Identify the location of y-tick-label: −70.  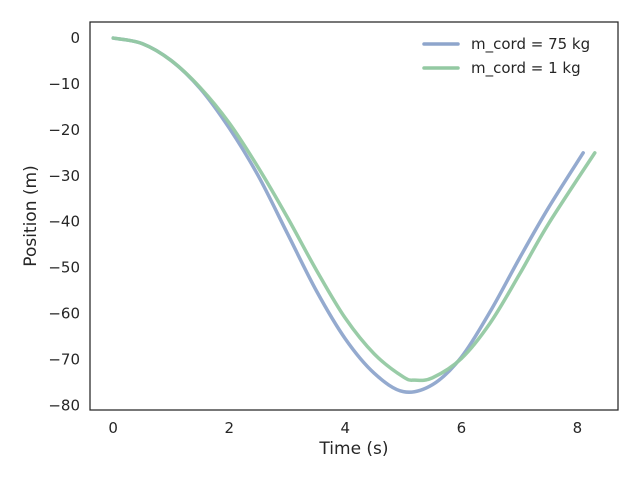
(64, 359).